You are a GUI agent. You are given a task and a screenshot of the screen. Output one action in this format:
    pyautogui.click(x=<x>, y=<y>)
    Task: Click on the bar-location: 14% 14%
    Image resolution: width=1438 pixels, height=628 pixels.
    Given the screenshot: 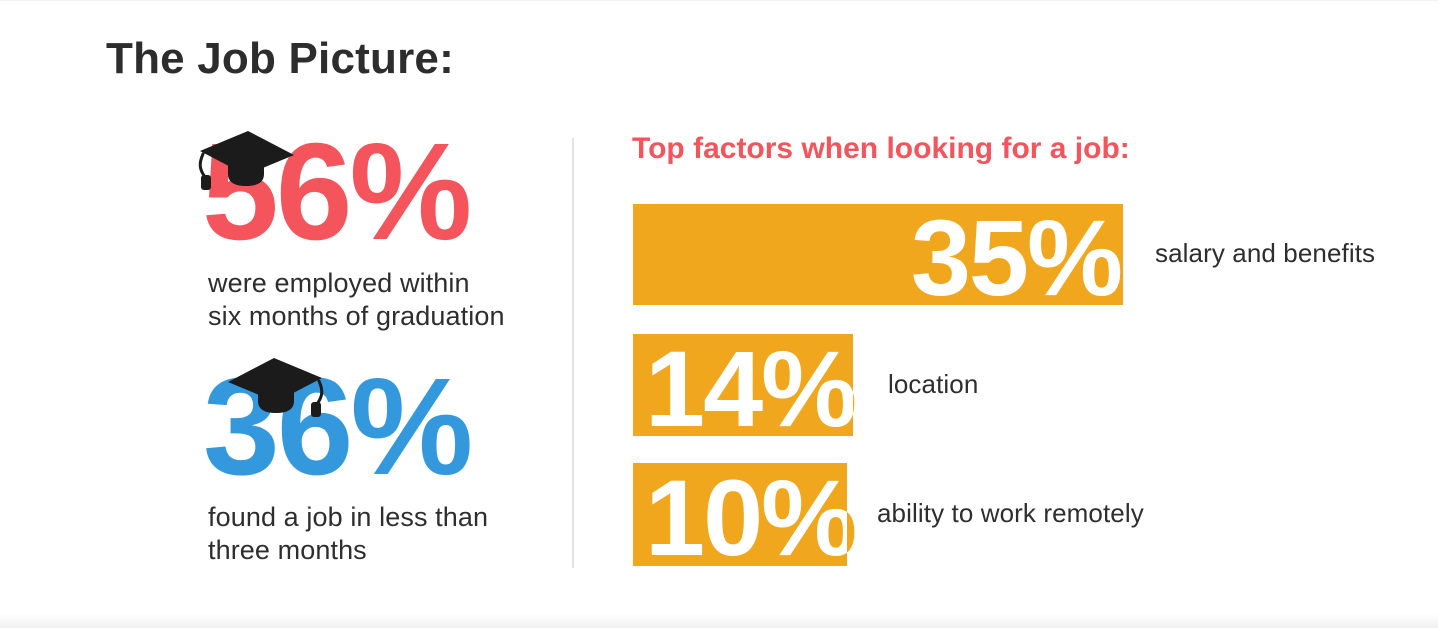 What is the action you would take?
    pyautogui.click(x=745, y=388)
    